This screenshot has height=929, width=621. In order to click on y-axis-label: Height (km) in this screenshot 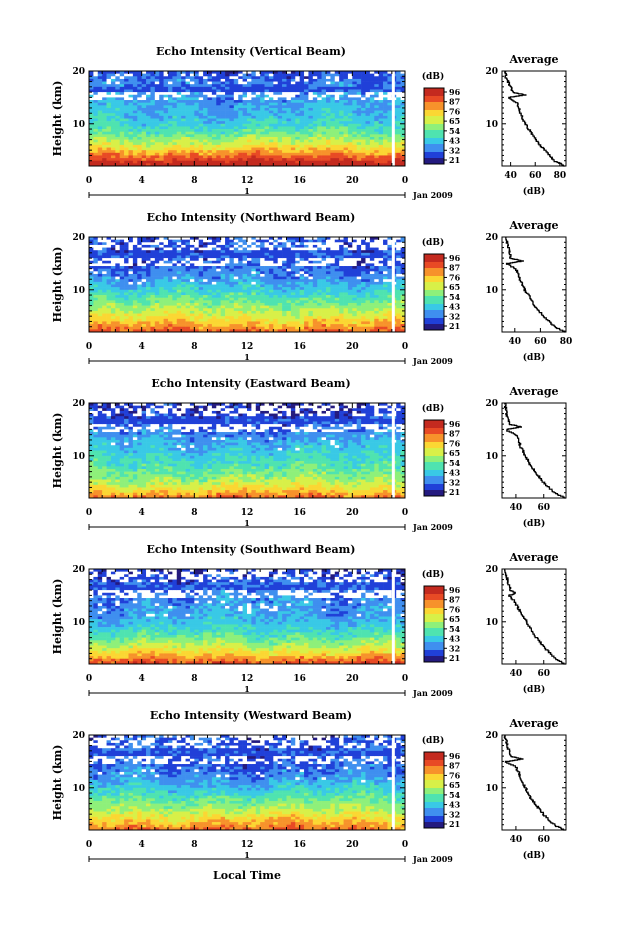, I will do `click(57, 119)`.